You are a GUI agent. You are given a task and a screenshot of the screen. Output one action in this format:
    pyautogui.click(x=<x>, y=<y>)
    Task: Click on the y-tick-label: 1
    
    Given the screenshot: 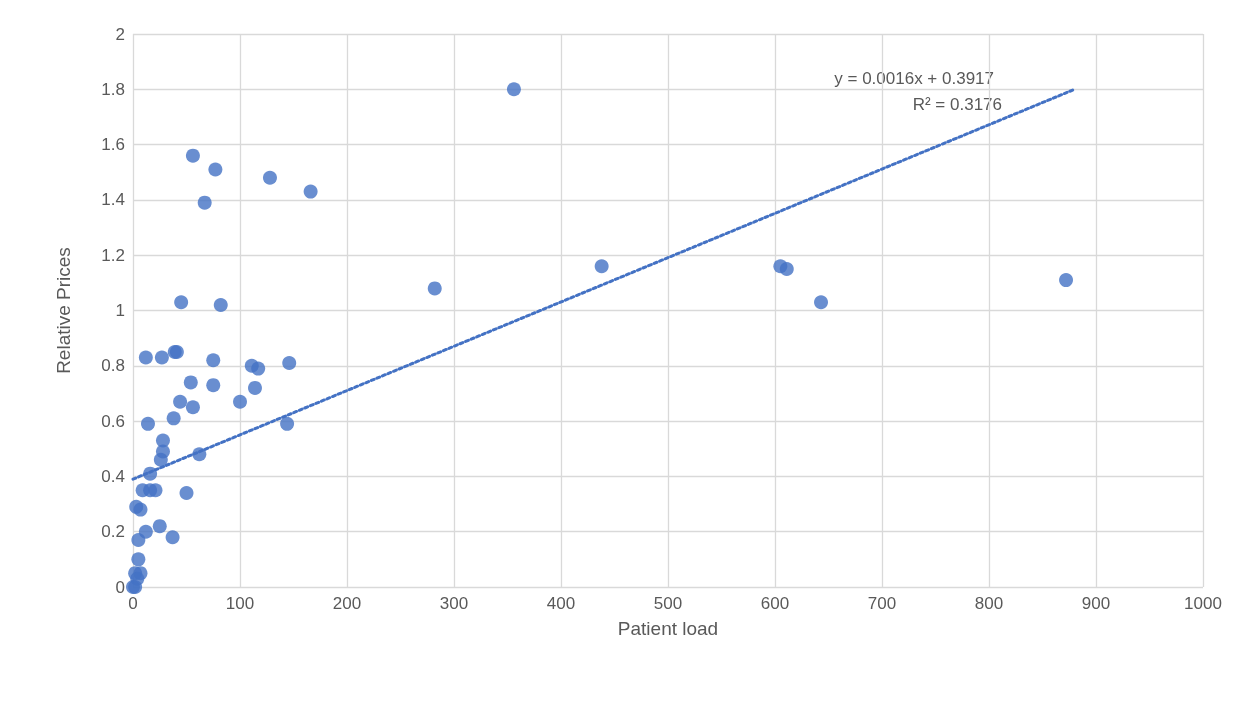 What is the action you would take?
    pyautogui.click(x=120, y=310)
    